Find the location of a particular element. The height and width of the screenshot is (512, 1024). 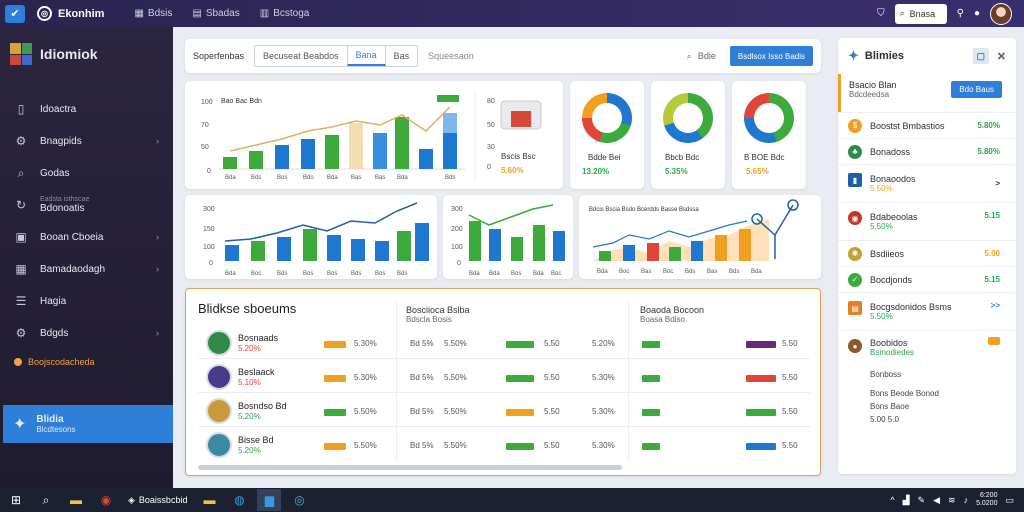

start-icon: ⊞ is located at coordinates (16, 500).